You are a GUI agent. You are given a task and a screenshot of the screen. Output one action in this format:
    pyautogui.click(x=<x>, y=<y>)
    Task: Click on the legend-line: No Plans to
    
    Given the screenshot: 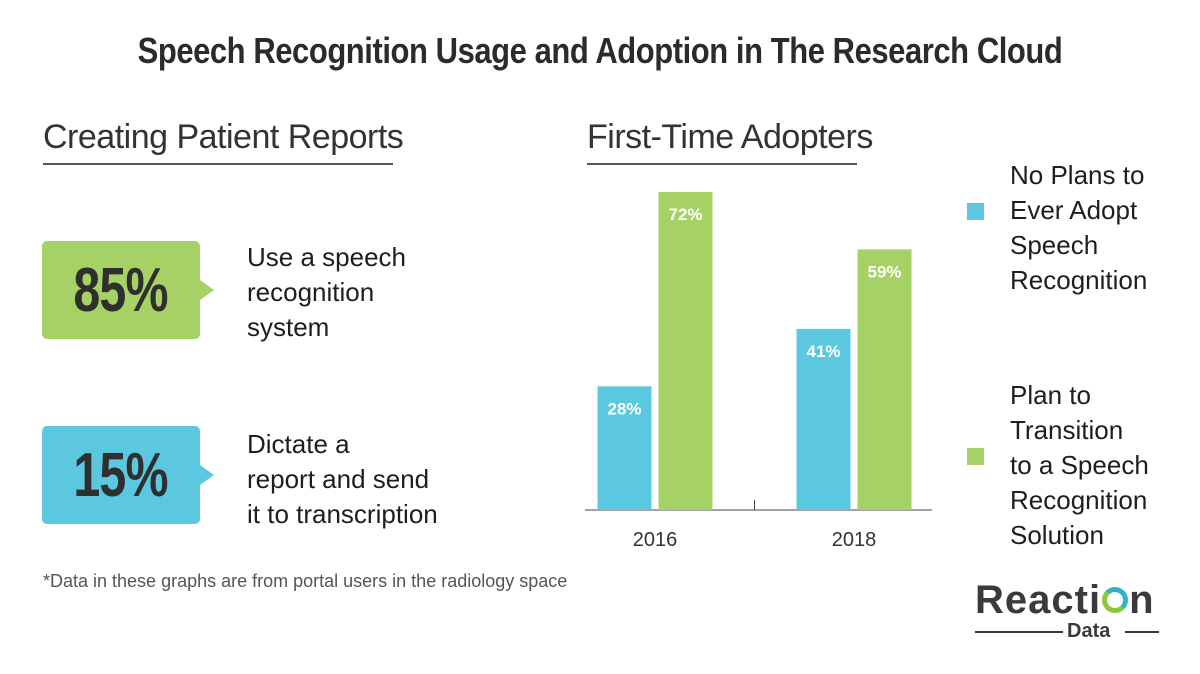 What is the action you would take?
    pyautogui.click(x=1077, y=175)
    